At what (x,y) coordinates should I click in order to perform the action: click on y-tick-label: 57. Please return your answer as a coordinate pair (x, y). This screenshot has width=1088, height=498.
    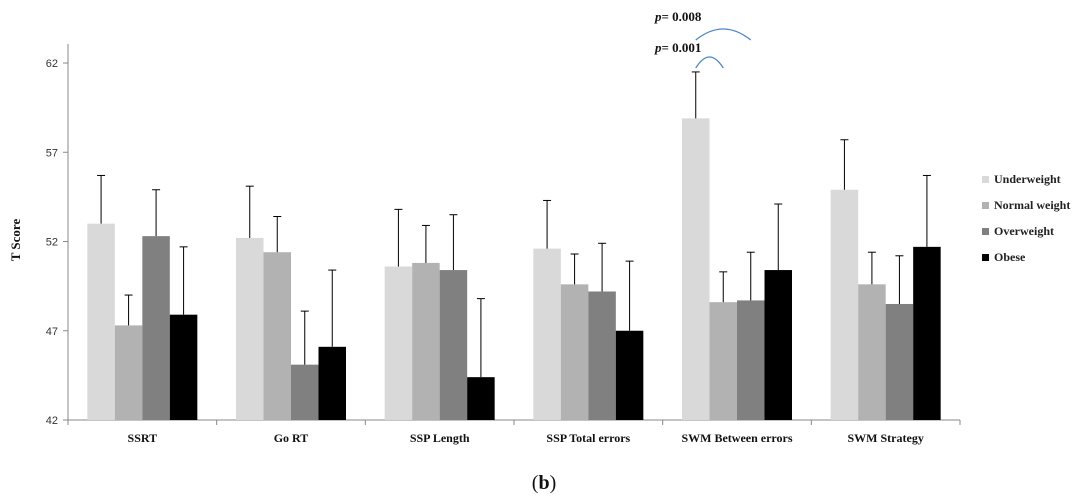
    Looking at the image, I should click on (52, 153).